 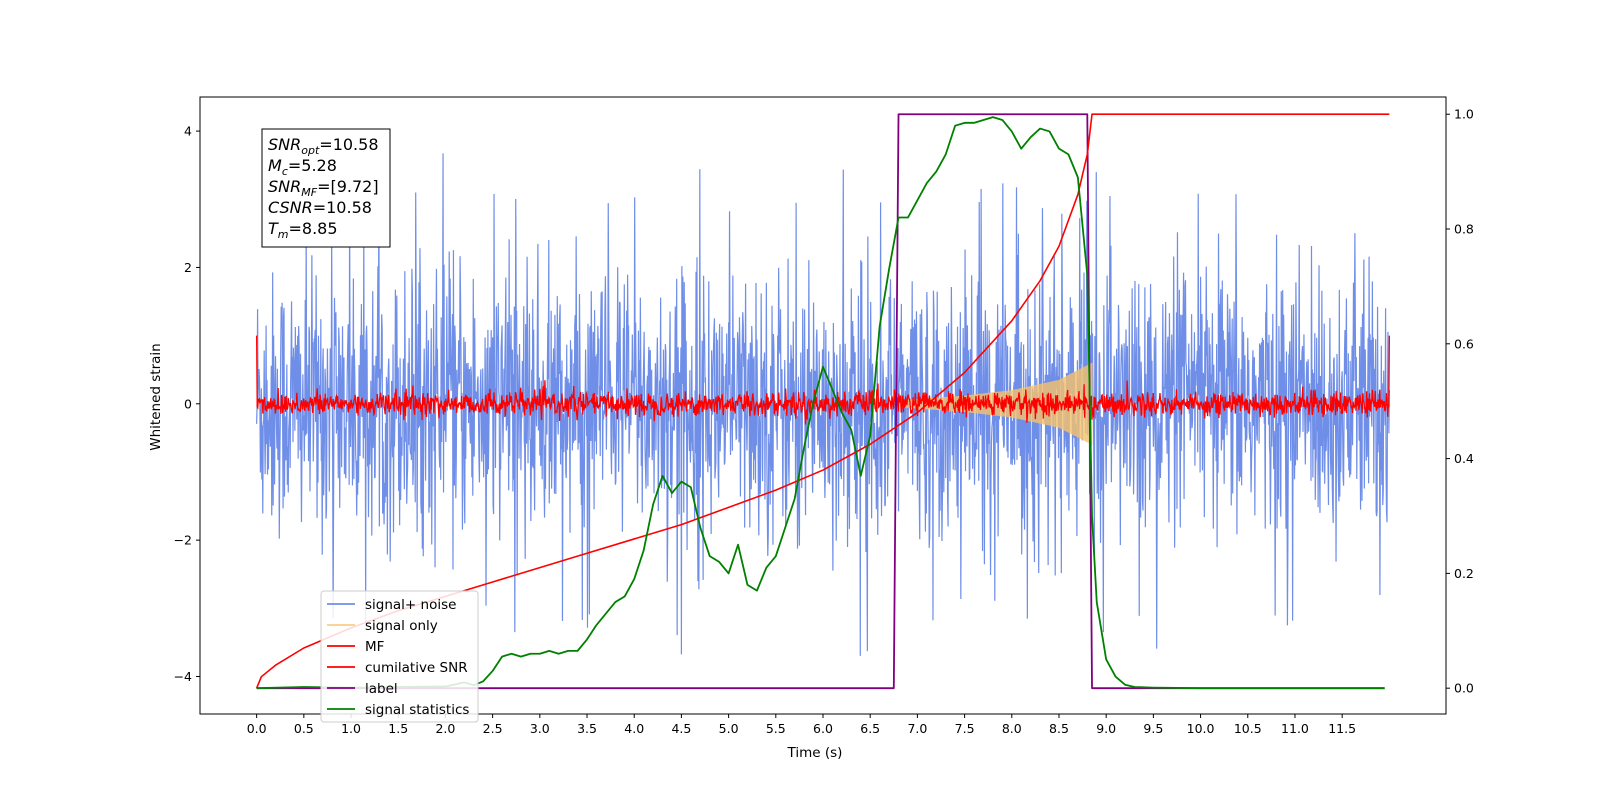 I want to click on annotation-line: SNRMF=[9.72], so click(x=323, y=188).